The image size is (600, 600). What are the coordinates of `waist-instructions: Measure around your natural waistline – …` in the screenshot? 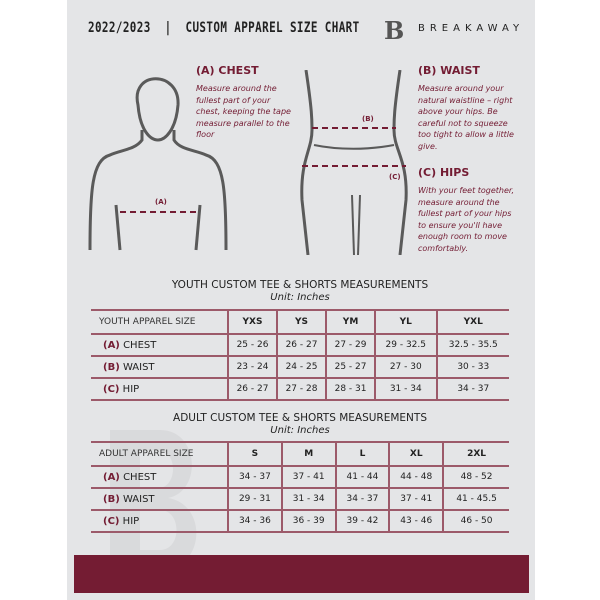 It's located at (466, 117).